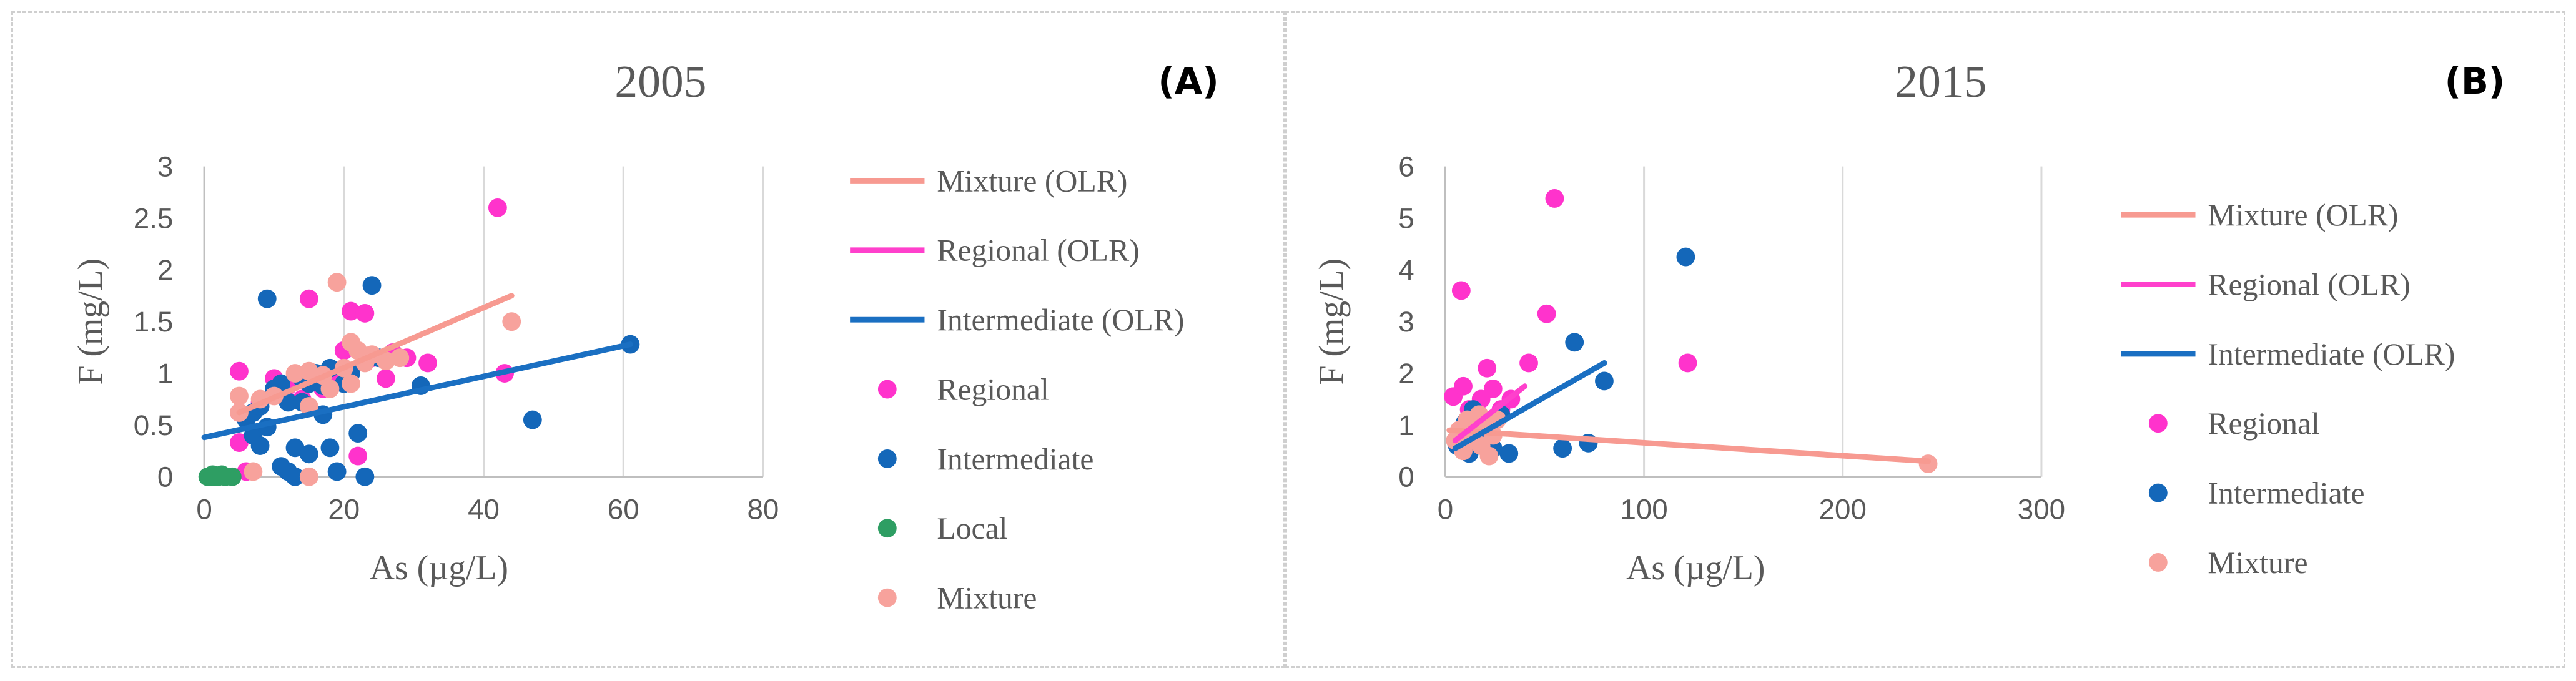 This screenshot has width=2576, height=681. What do you see at coordinates (1188, 81) in the screenshot?
I see `panel-label: (A)` at bounding box center [1188, 81].